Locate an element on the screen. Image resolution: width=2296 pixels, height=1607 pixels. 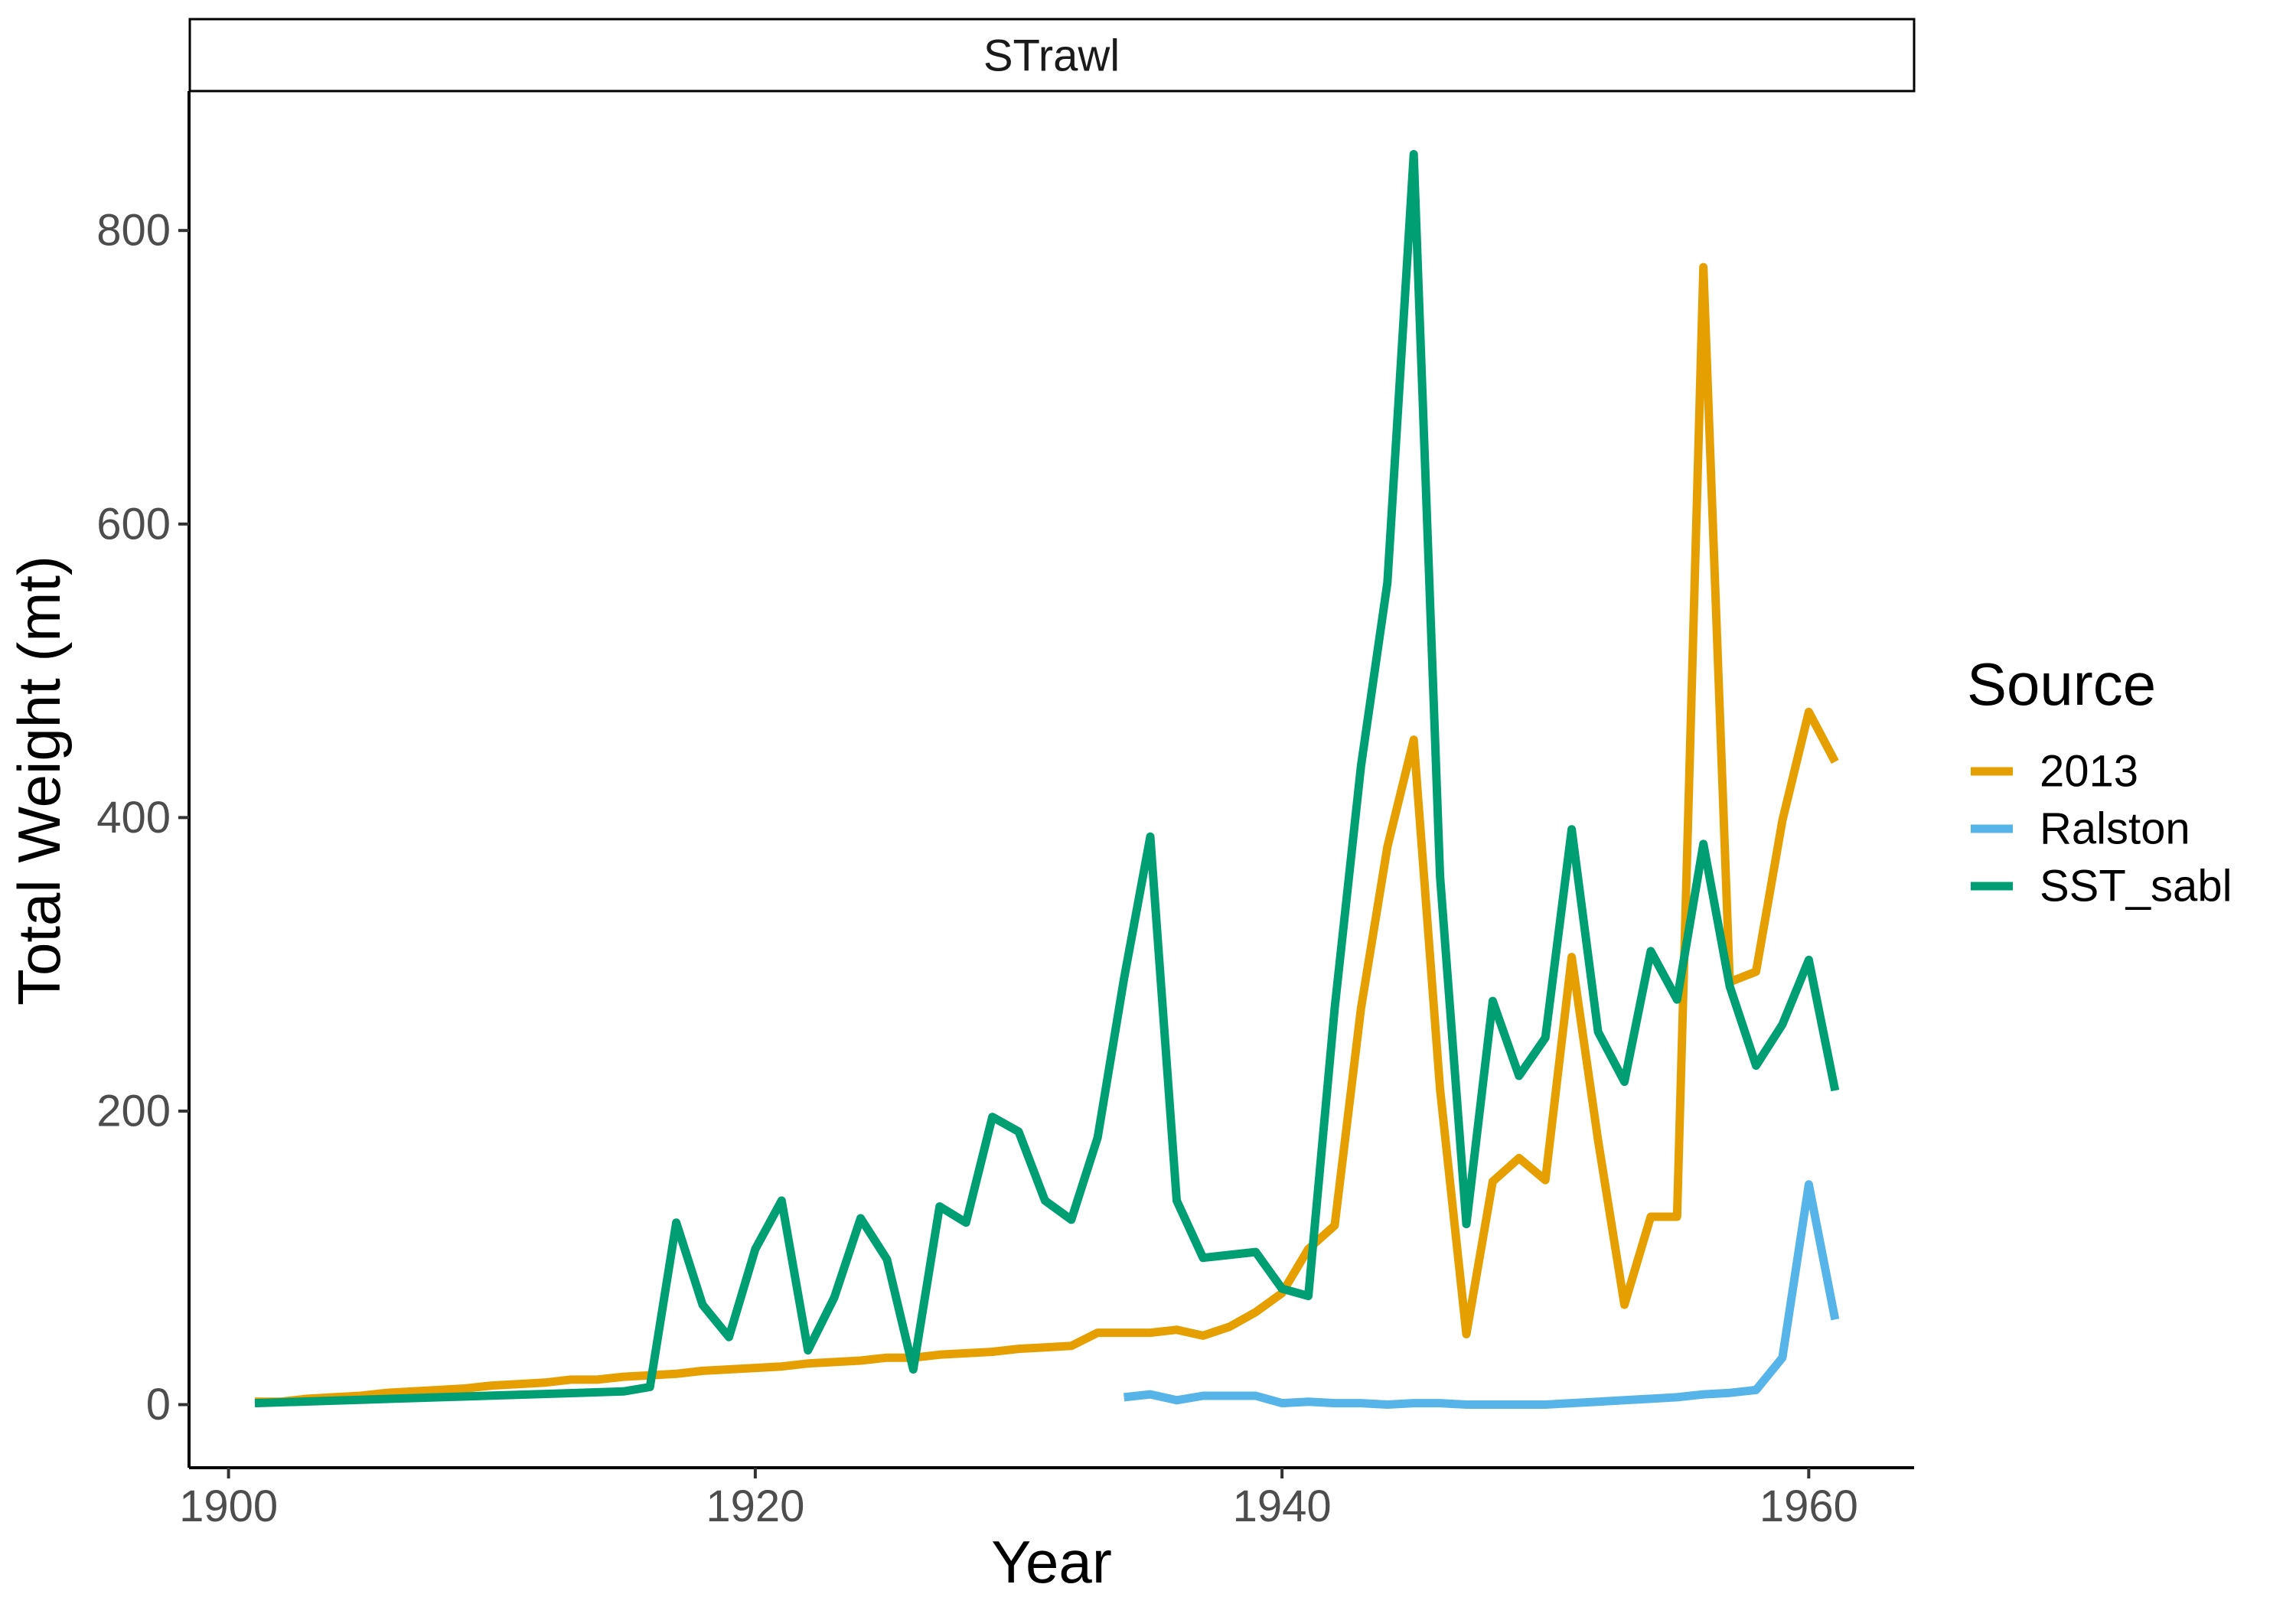
y-tick-label: 400 is located at coordinates (133, 818).